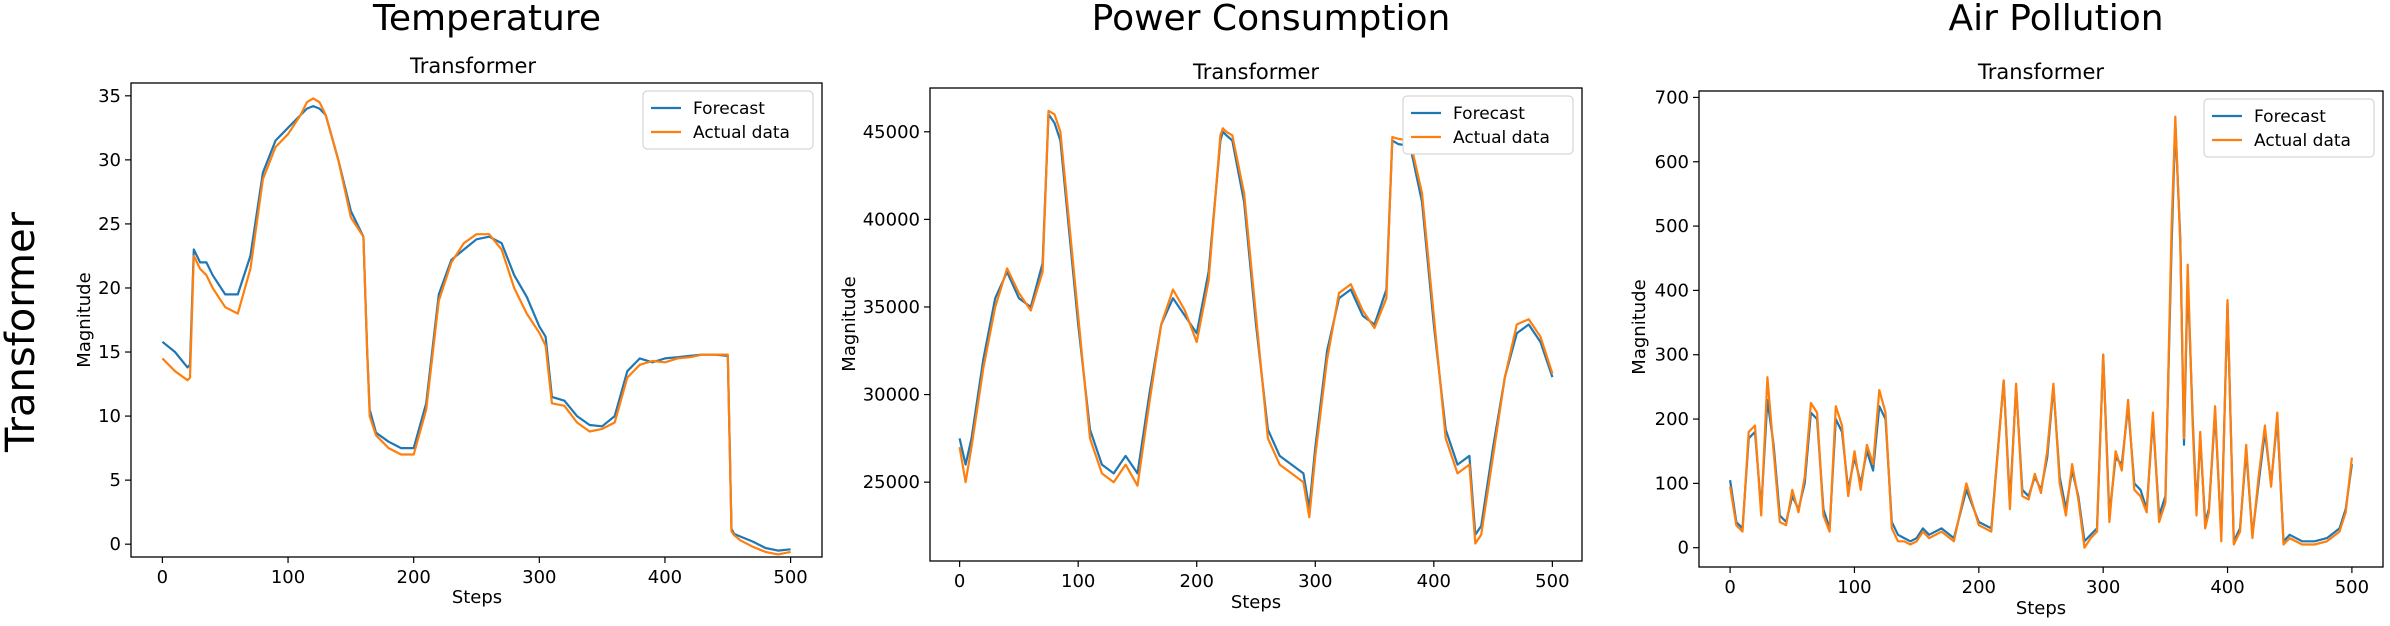  I want to click on y-tick-label: 30000, so click(891, 395).